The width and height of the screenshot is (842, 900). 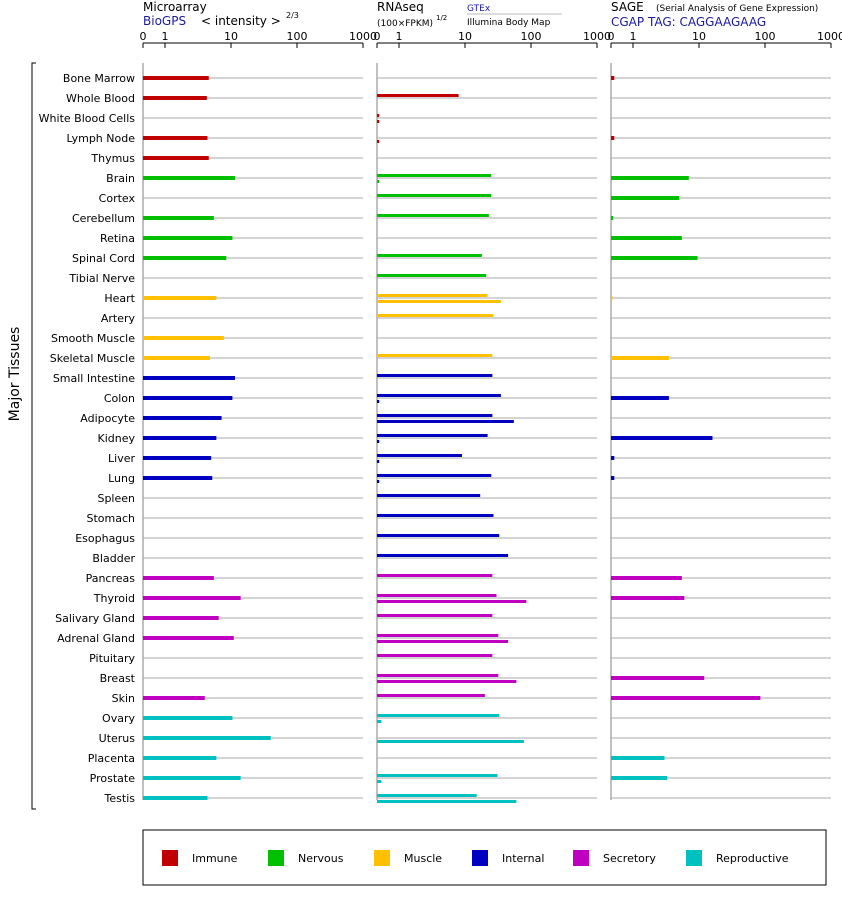 What do you see at coordinates (118, 718) in the screenshot?
I see `tissue-label: Ovary` at bounding box center [118, 718].